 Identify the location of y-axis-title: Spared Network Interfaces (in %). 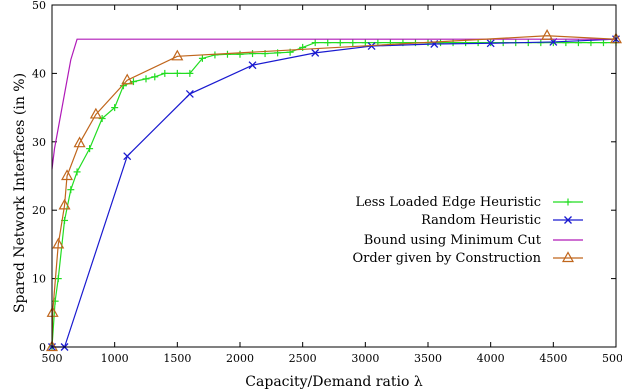
(20, 193).